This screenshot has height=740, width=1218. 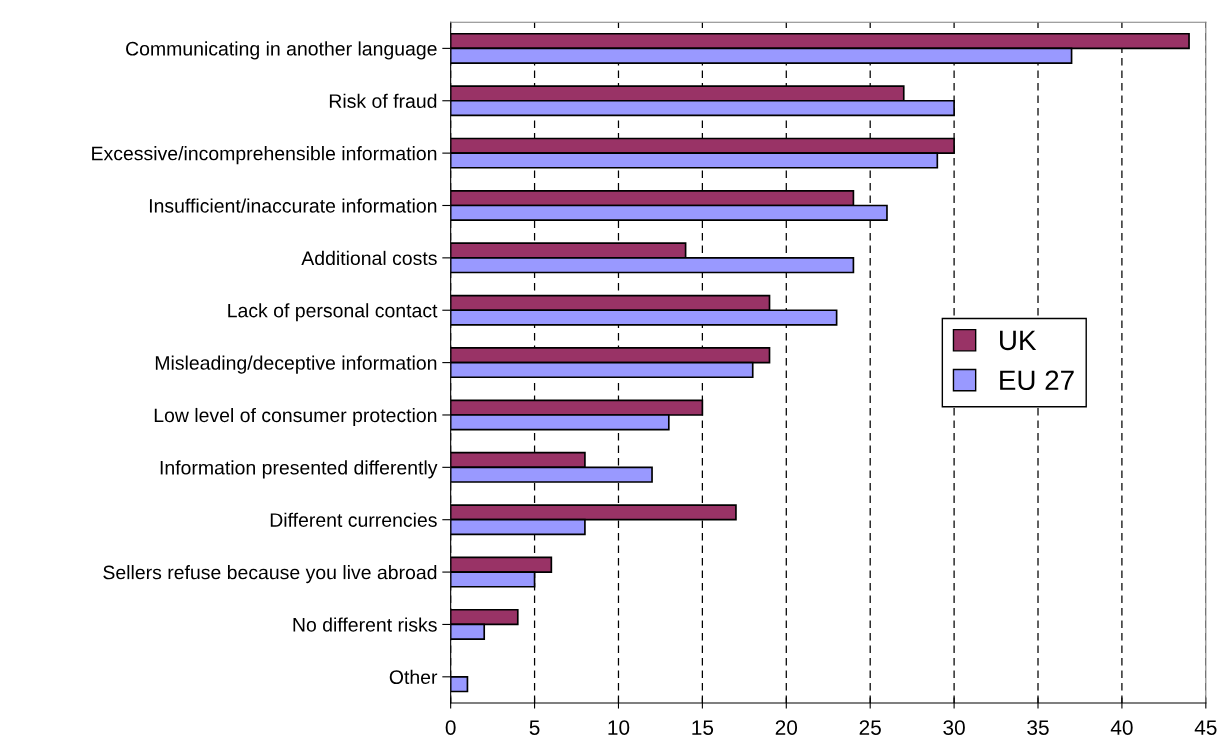 I want to click on x-tick-label: 5, so click(x=534, y=727).